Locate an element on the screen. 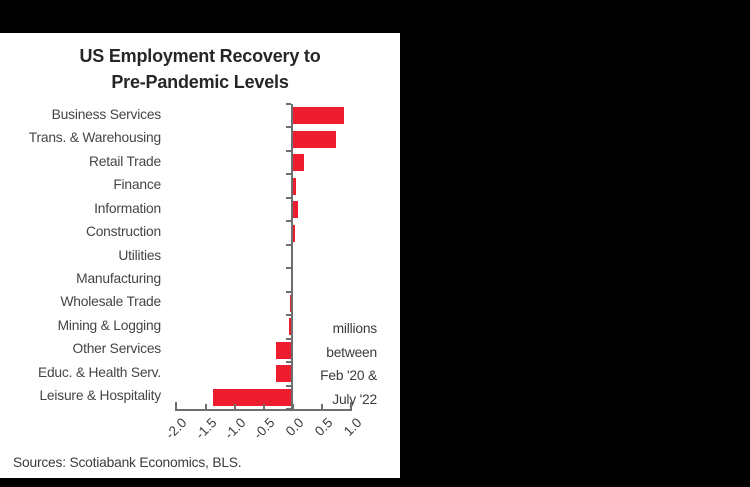 Image resolution: width=750 pixels, height=487 pixels. category-label-construction: Construction is located at coordinates (123, 232).